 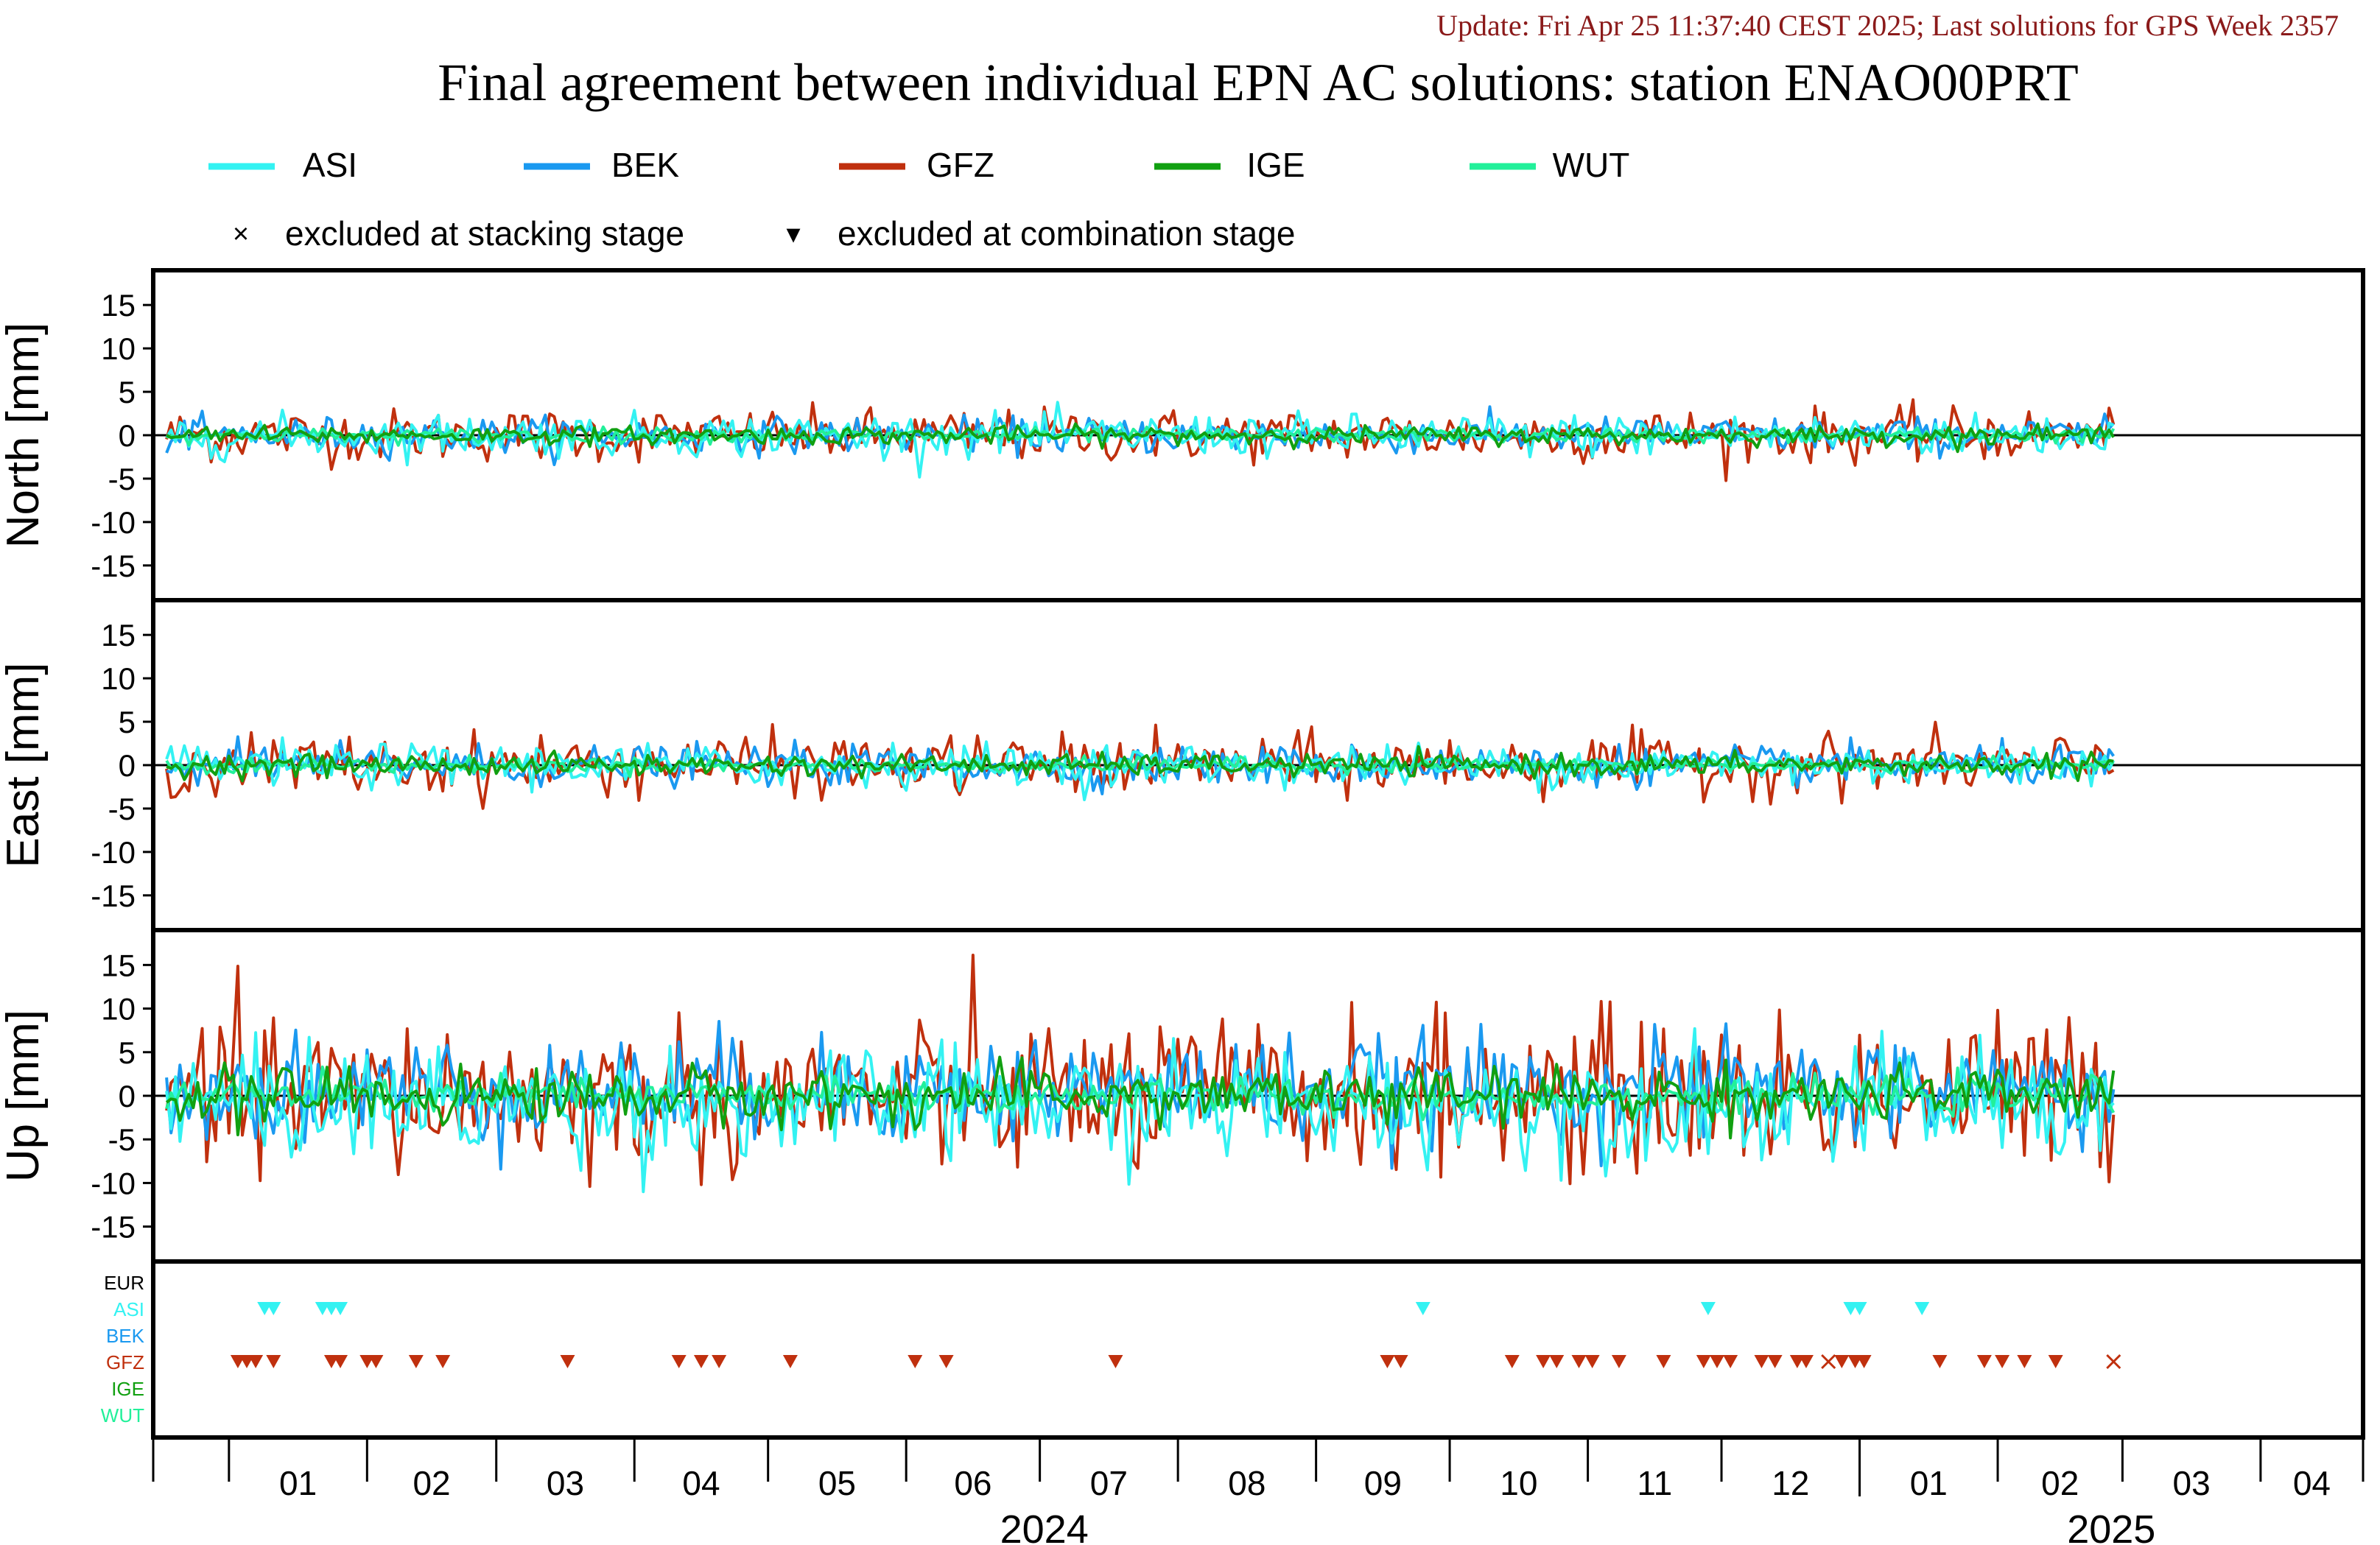 I want to click on x-month-label: 05, so click(x=837, y=1483).